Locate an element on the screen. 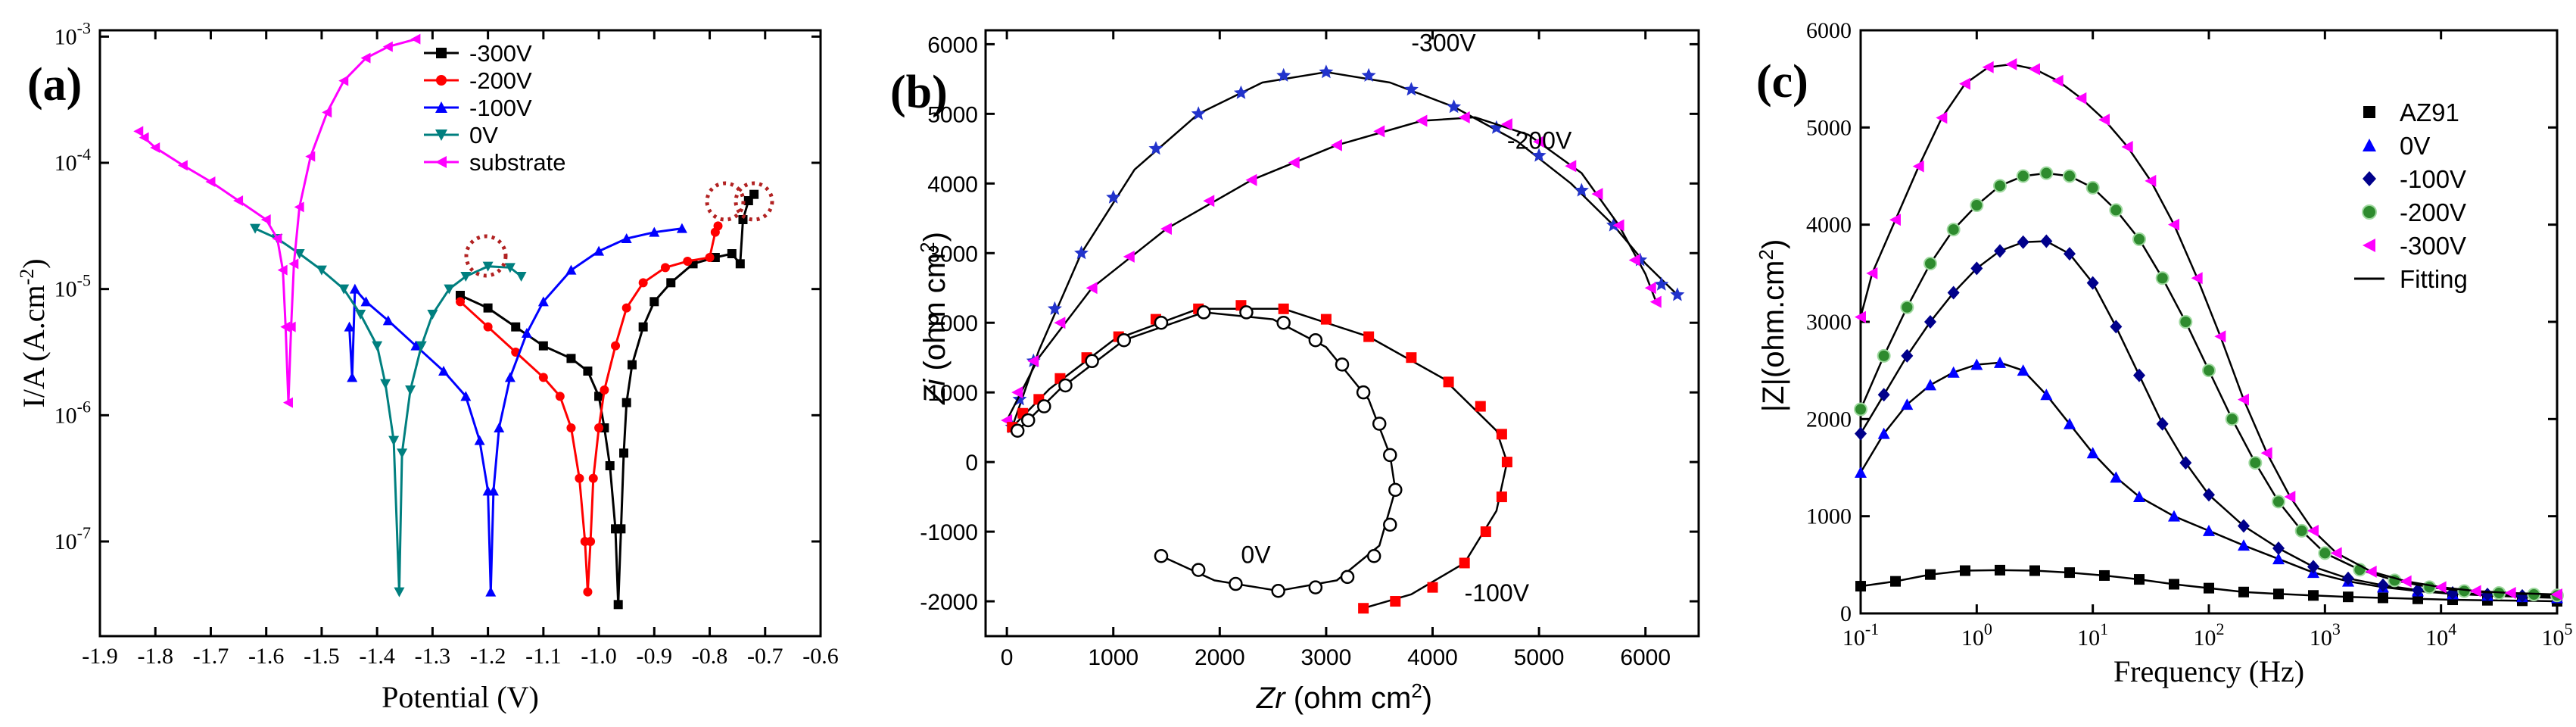 The height and width of the screenshot is (727, 2576). panel-b-annotations: -300V -200V 0V -100V is located at coordinates (1406, 318).